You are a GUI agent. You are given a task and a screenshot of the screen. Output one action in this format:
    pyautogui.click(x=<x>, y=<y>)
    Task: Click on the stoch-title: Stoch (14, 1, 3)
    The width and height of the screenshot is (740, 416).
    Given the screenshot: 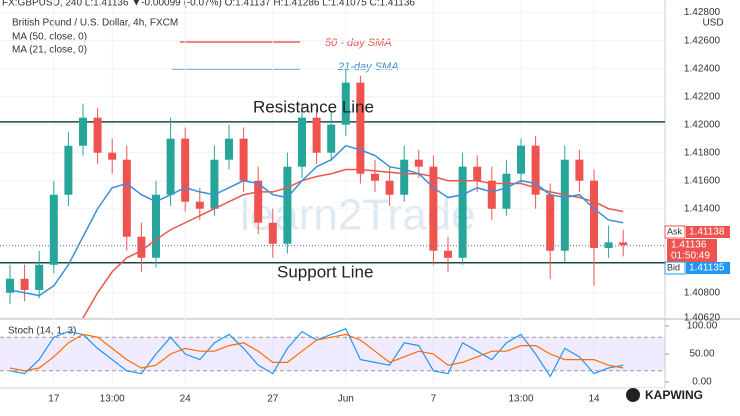 What is the action you would take?
    pyautogui.click(x=42, y=331)
    